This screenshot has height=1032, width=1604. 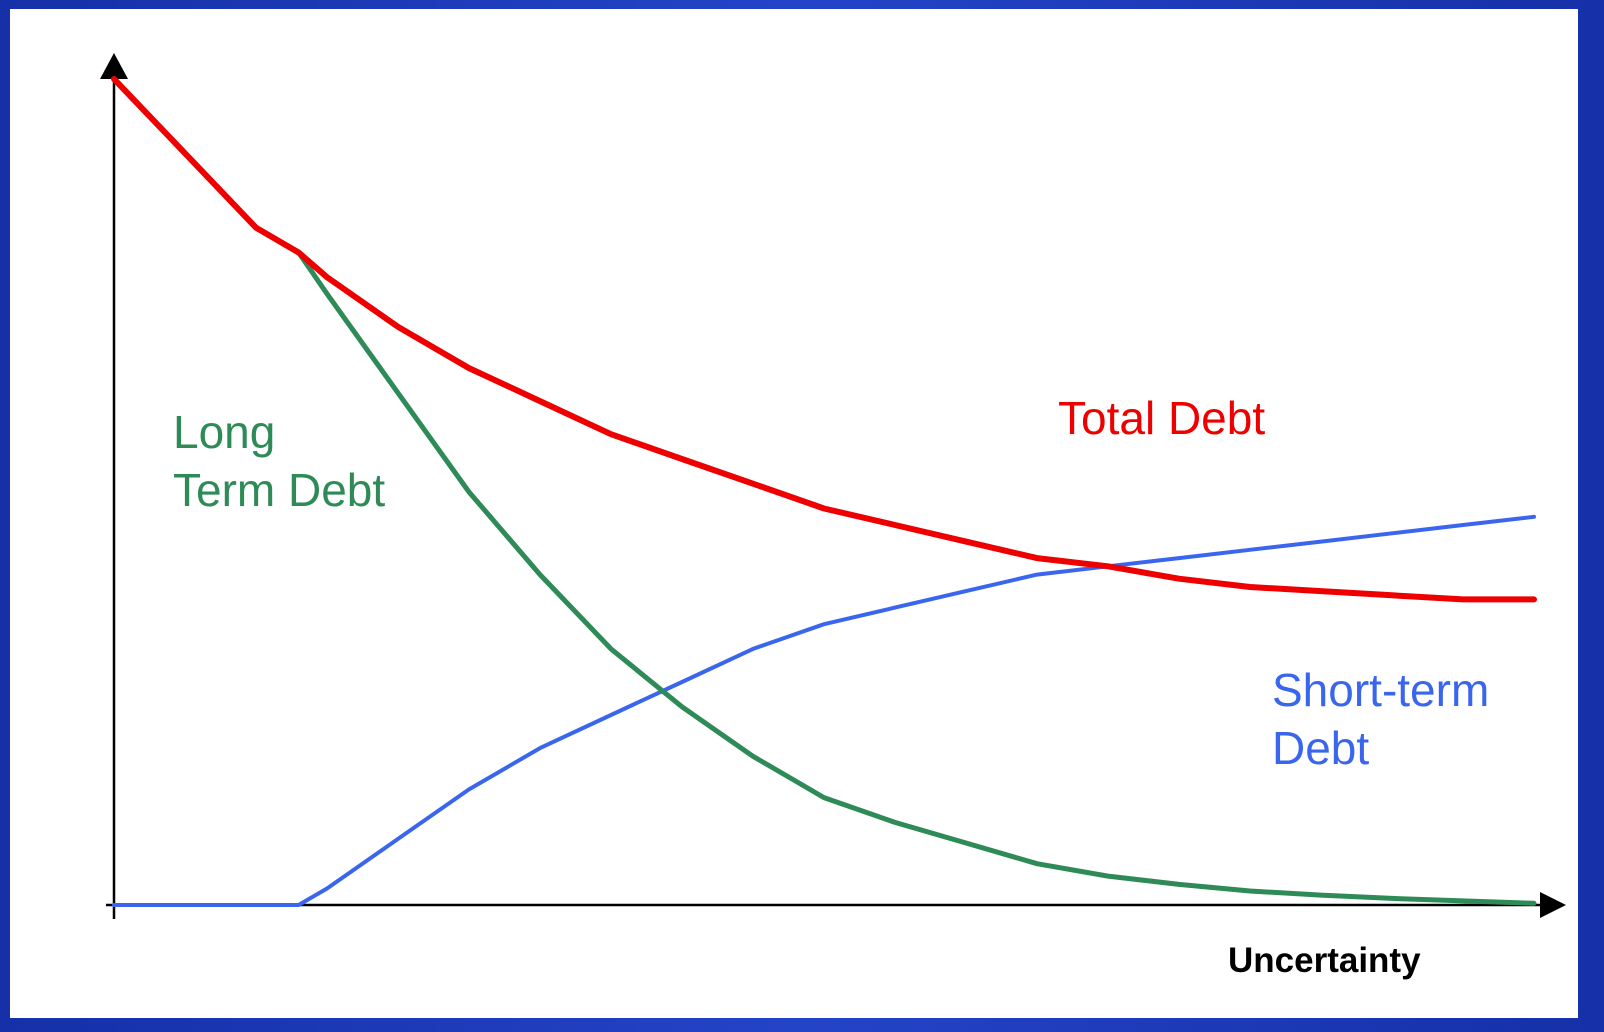 I want to click on long-term-debt-label-line-1: Long, so click(x=224, y=432).